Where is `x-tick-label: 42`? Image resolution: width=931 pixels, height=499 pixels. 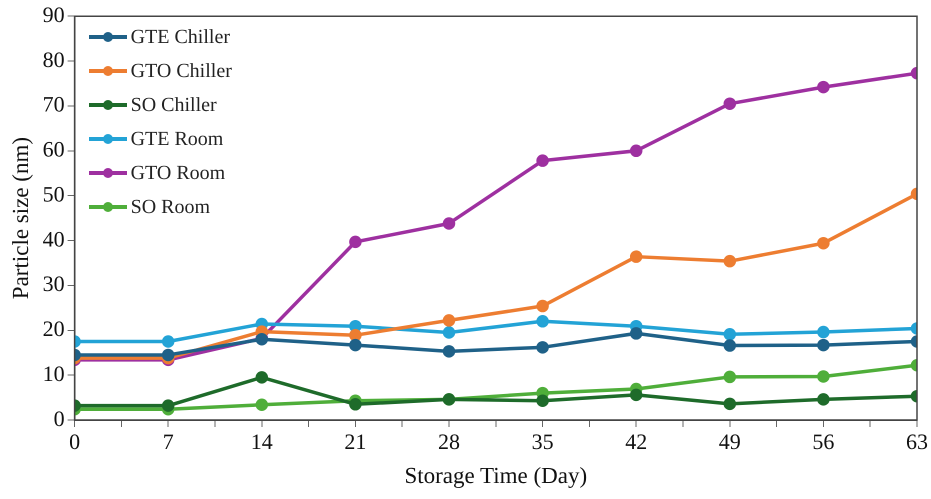
x-tick-label: 42 is located at coordinates (636, 441).